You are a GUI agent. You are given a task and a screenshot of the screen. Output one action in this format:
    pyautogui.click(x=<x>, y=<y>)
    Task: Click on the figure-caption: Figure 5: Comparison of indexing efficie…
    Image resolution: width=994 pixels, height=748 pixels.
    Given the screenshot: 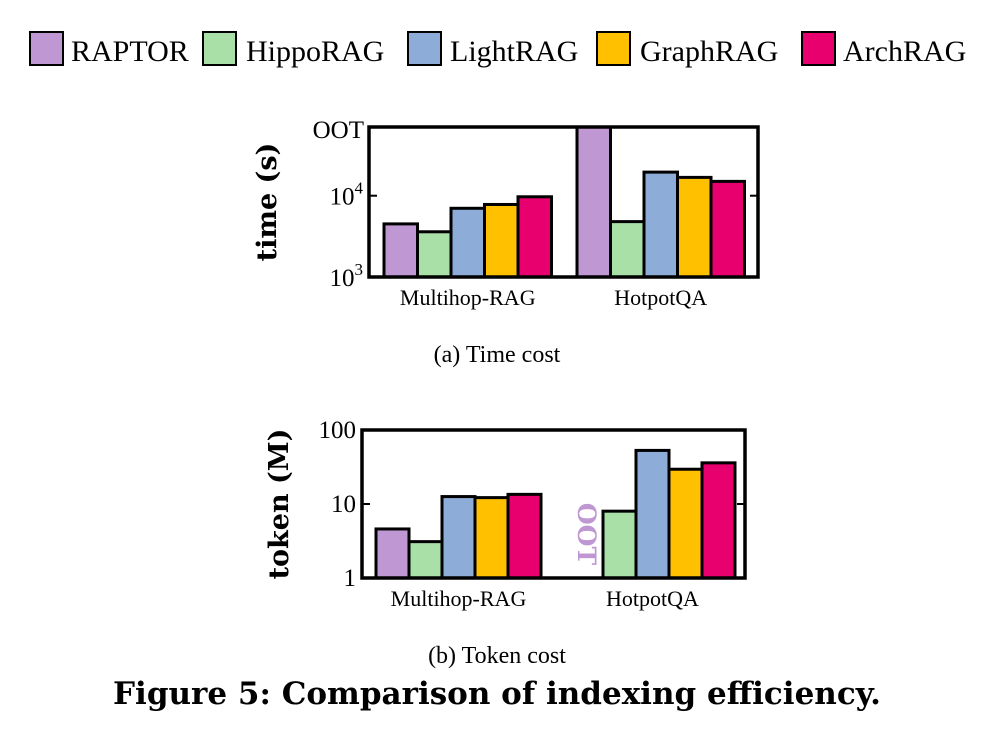 What is the action you would take?
    pyautogui.click(x=497, y=694)
    